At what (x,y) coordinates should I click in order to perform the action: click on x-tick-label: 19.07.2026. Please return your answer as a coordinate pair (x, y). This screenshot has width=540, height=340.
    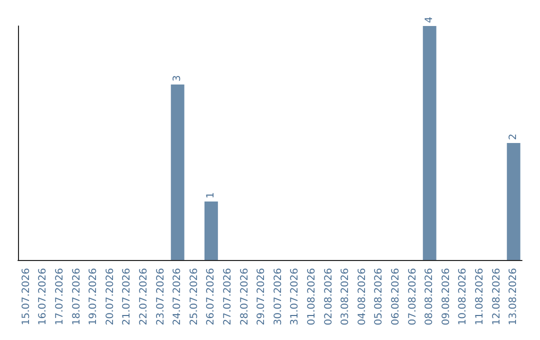
    Looking at the image, I should click on (94, 297).